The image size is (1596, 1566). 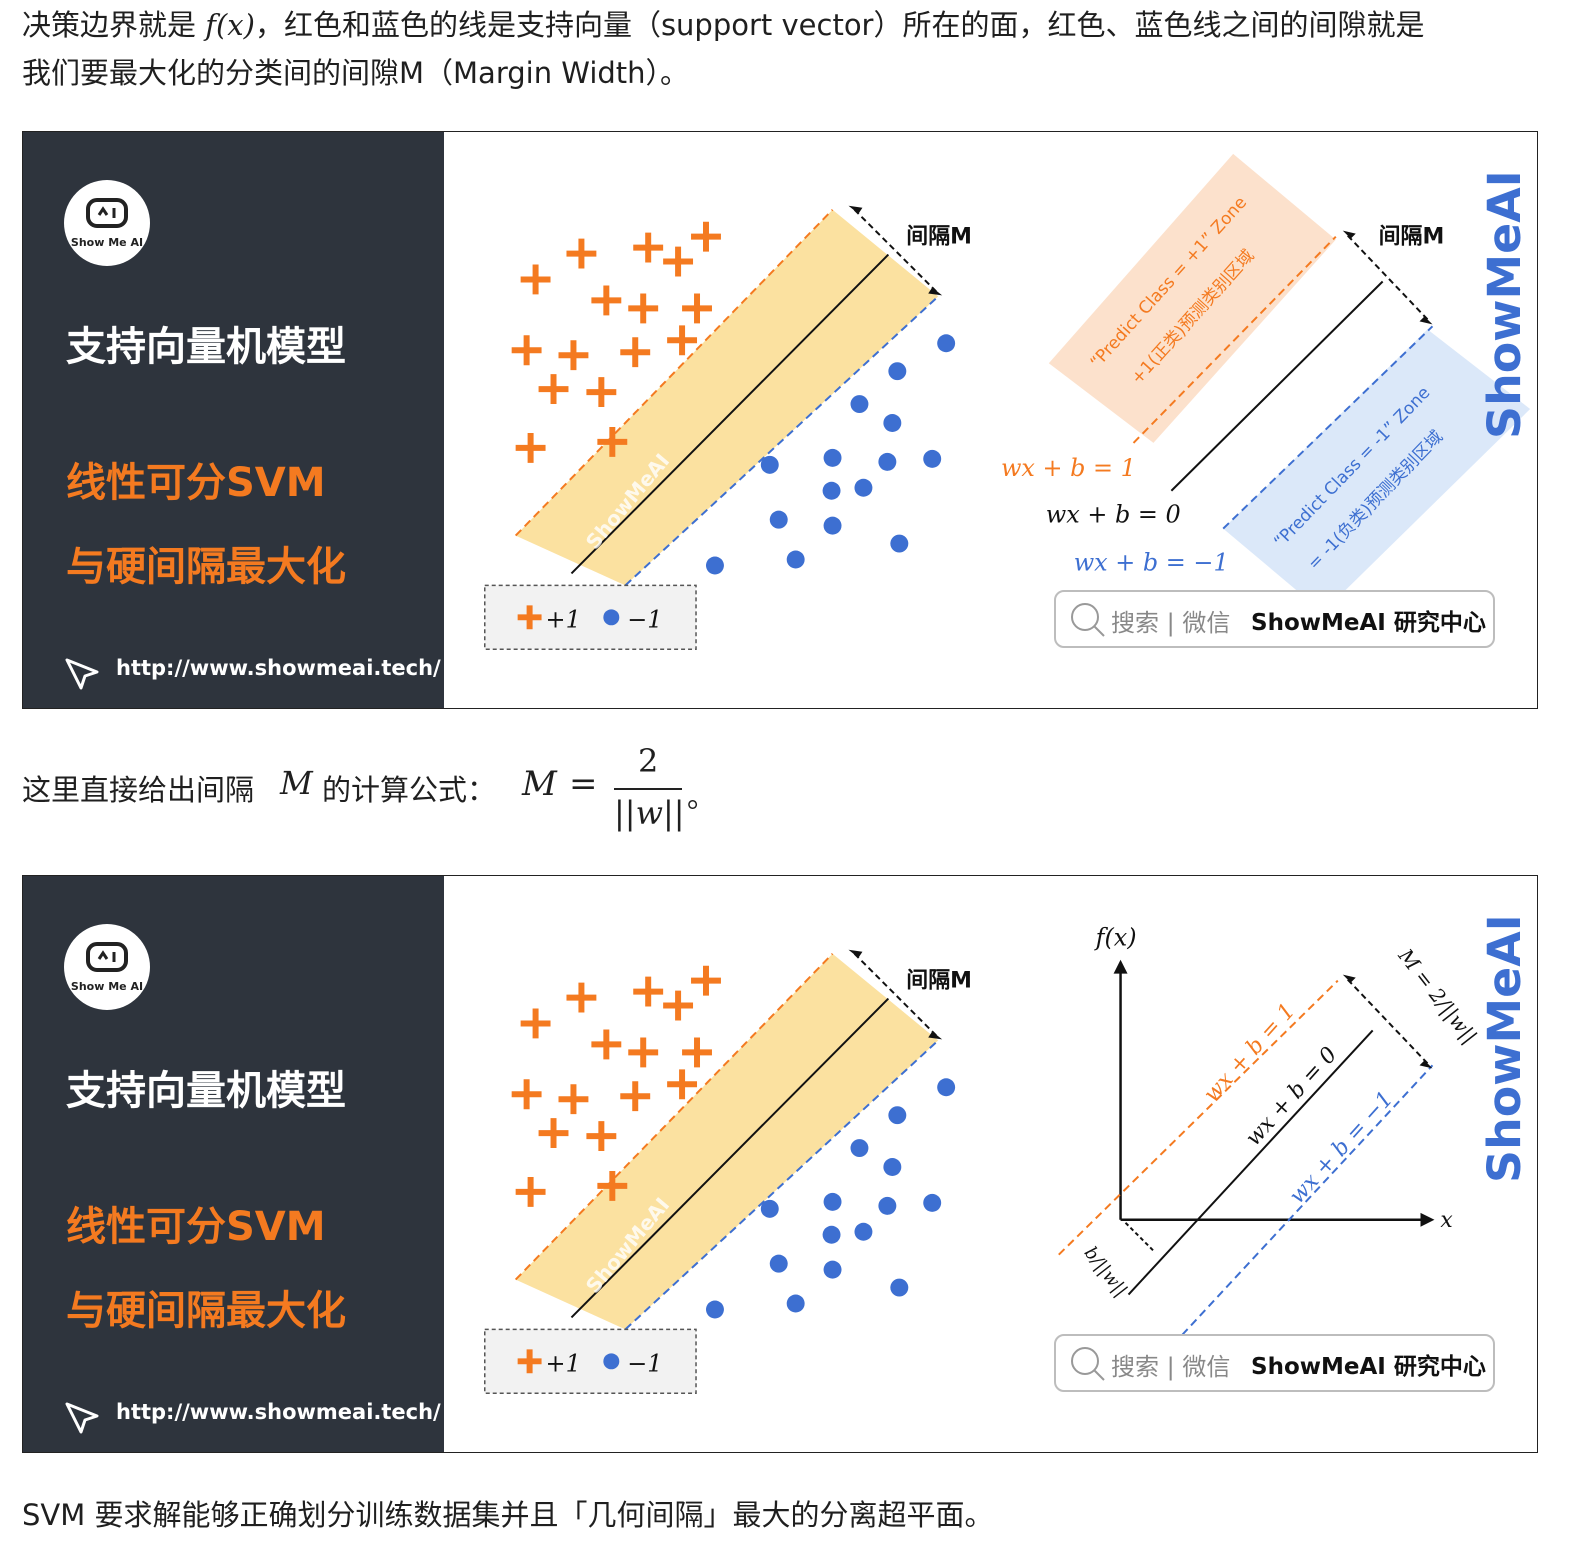 I want to click on vertical-brand: ShowMeAI, so click(x=1504, y=1048).